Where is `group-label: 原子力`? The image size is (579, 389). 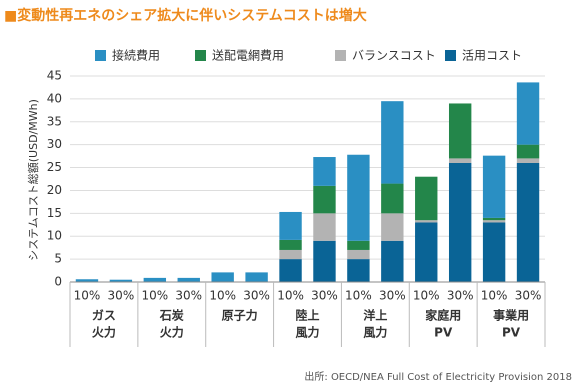 group-label: 原子力 is located at coordinates (240, 315).